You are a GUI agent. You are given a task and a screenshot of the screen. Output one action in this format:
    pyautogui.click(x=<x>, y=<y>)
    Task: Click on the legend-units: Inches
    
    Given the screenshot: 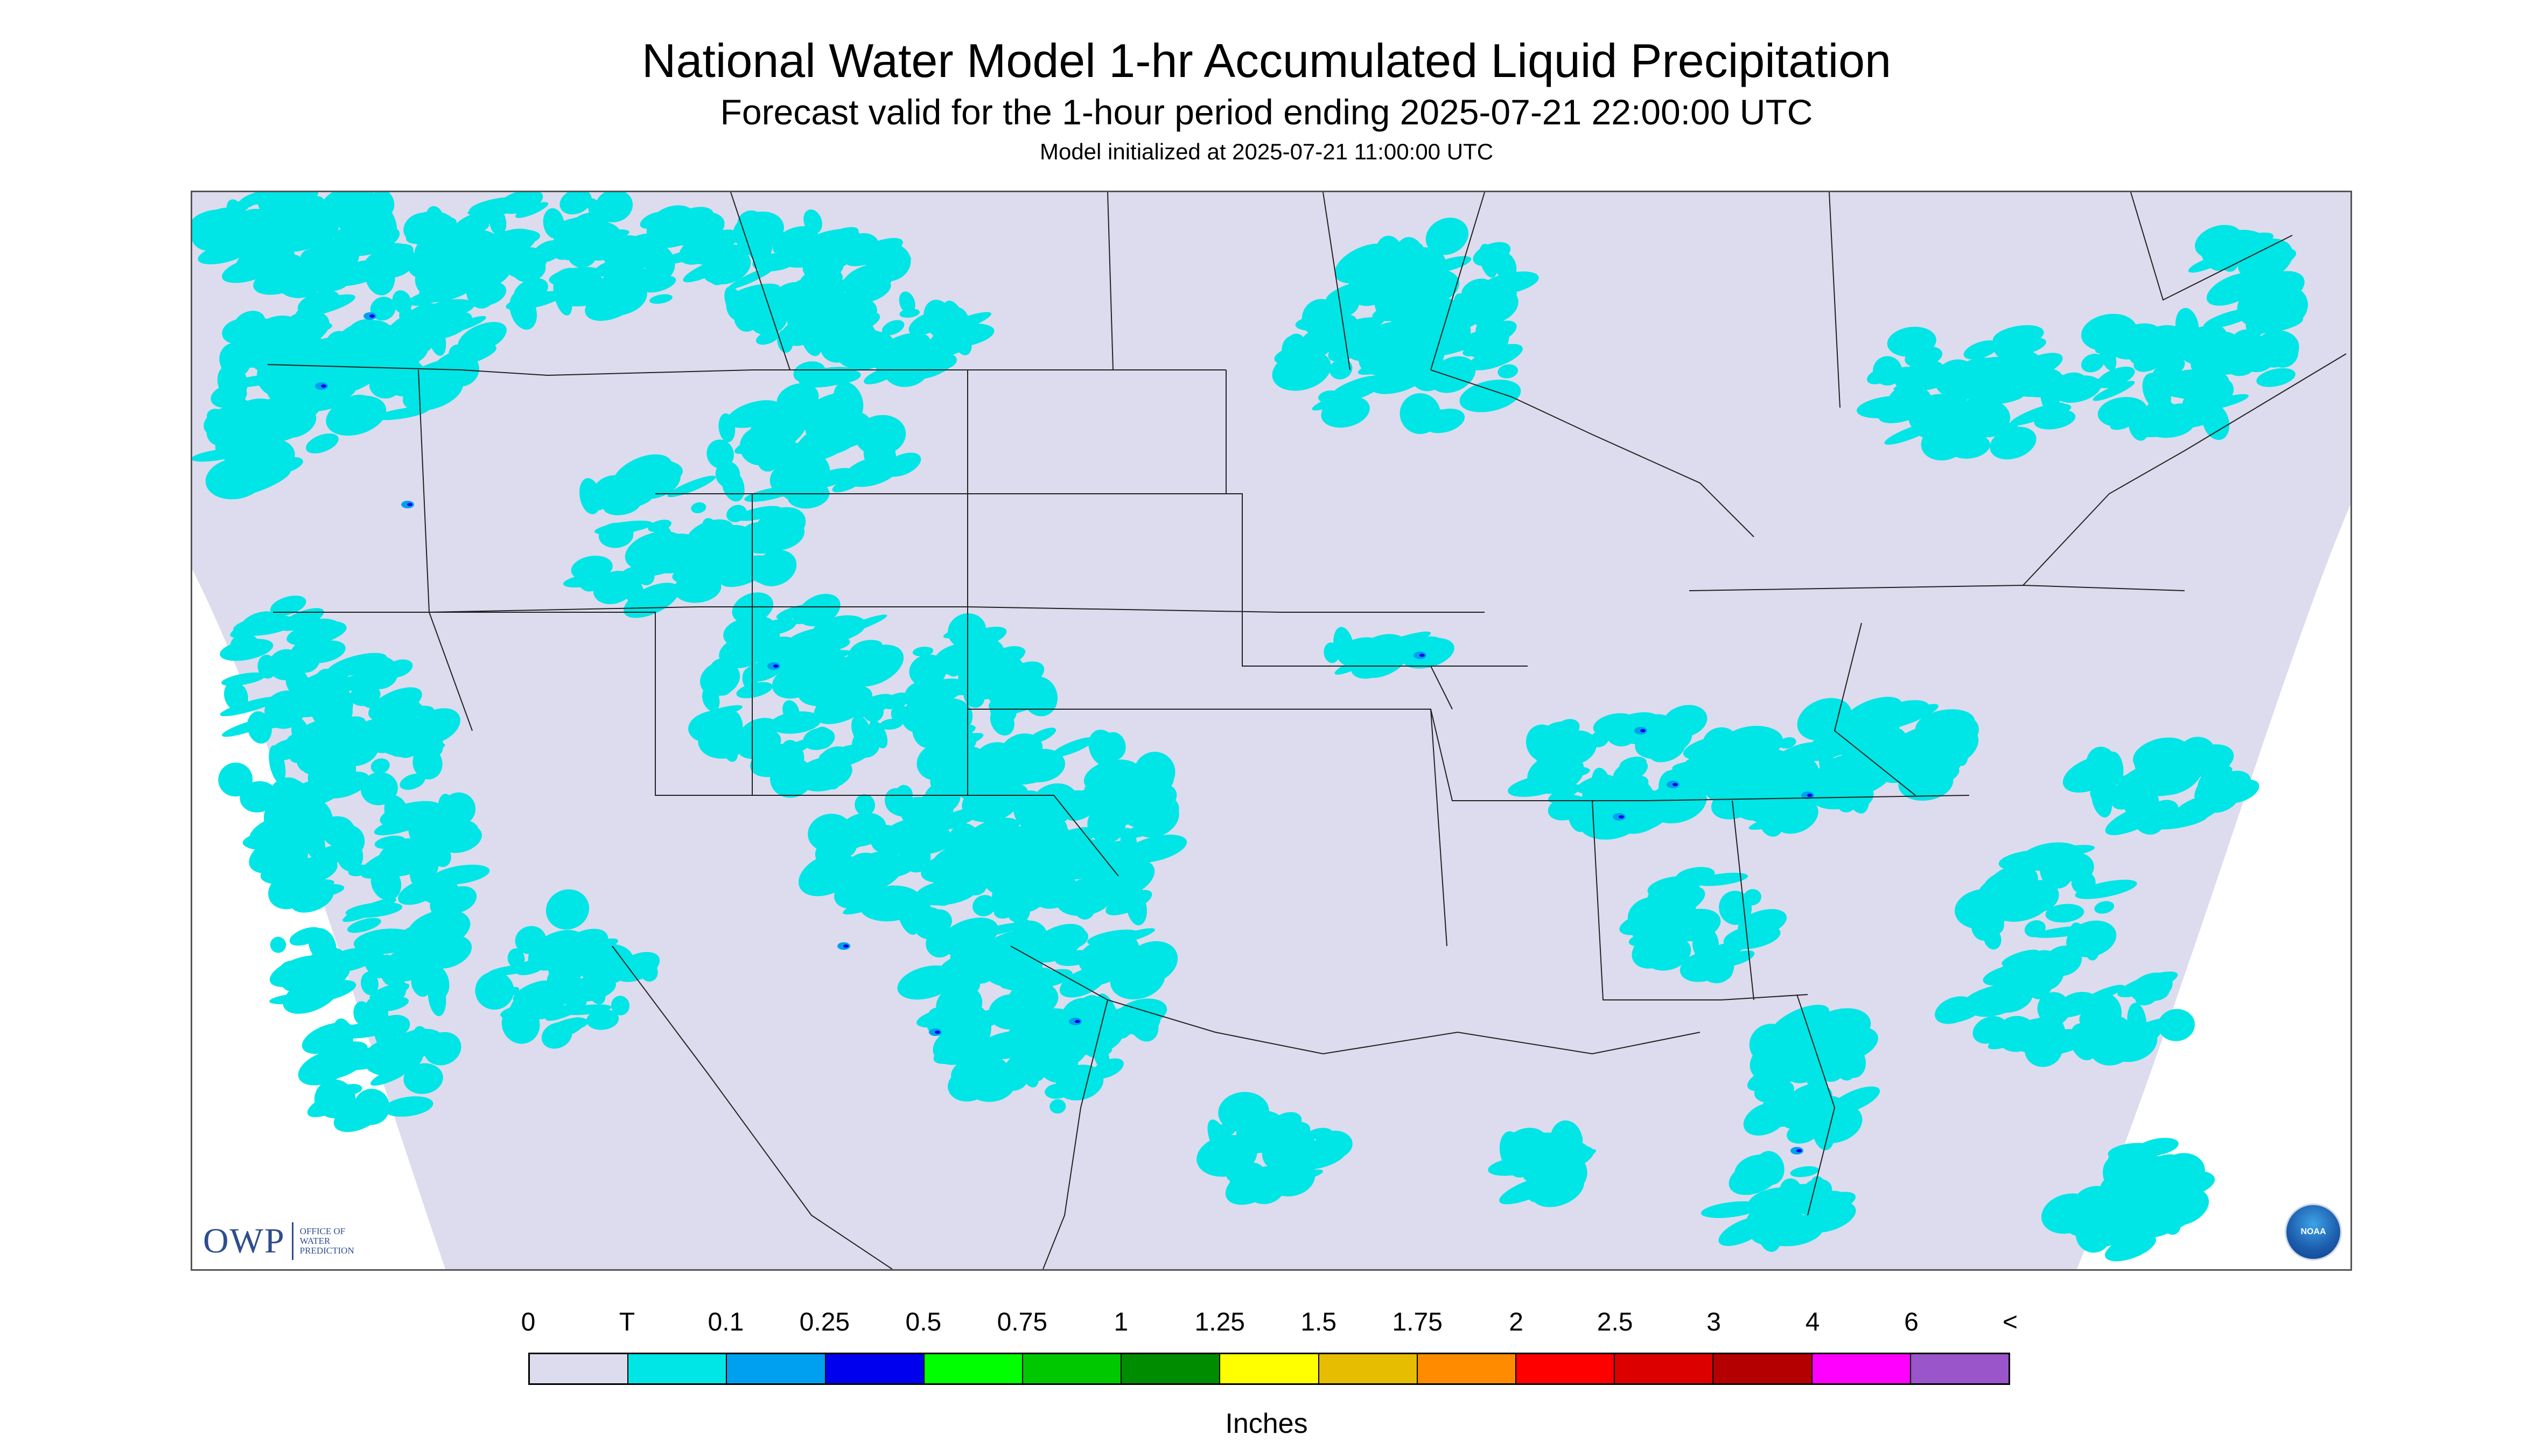 What is the action you would take?
    pyautogui.click(x=1266, y=1423)
    